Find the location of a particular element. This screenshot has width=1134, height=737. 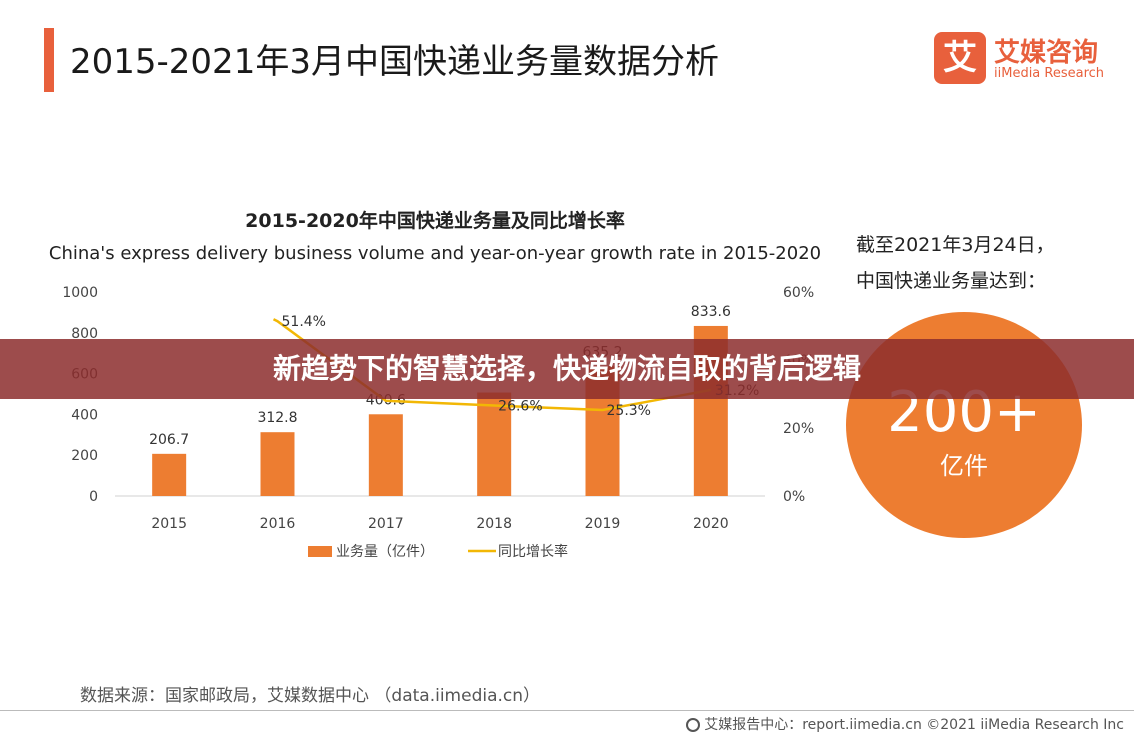

overlay-banner: 新趋势下的智慧选择，快递物流自取的背后逻辑 is located at coordinates (567, 369).